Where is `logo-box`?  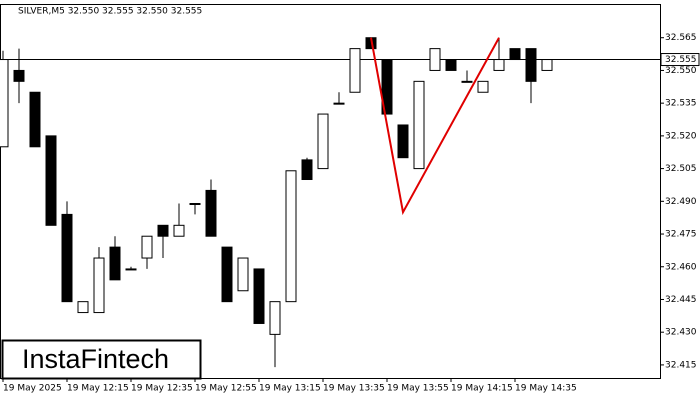
logo-box is located at coordinates (101, 359).